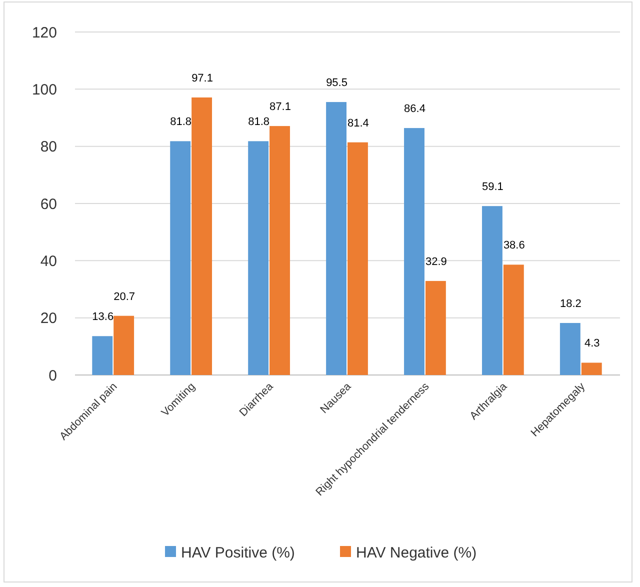 This screenshot has height=587, width=640. Describe the element at coordinates (48, 319) in the screenshot. I see `y-tick-label: 20` at that location.